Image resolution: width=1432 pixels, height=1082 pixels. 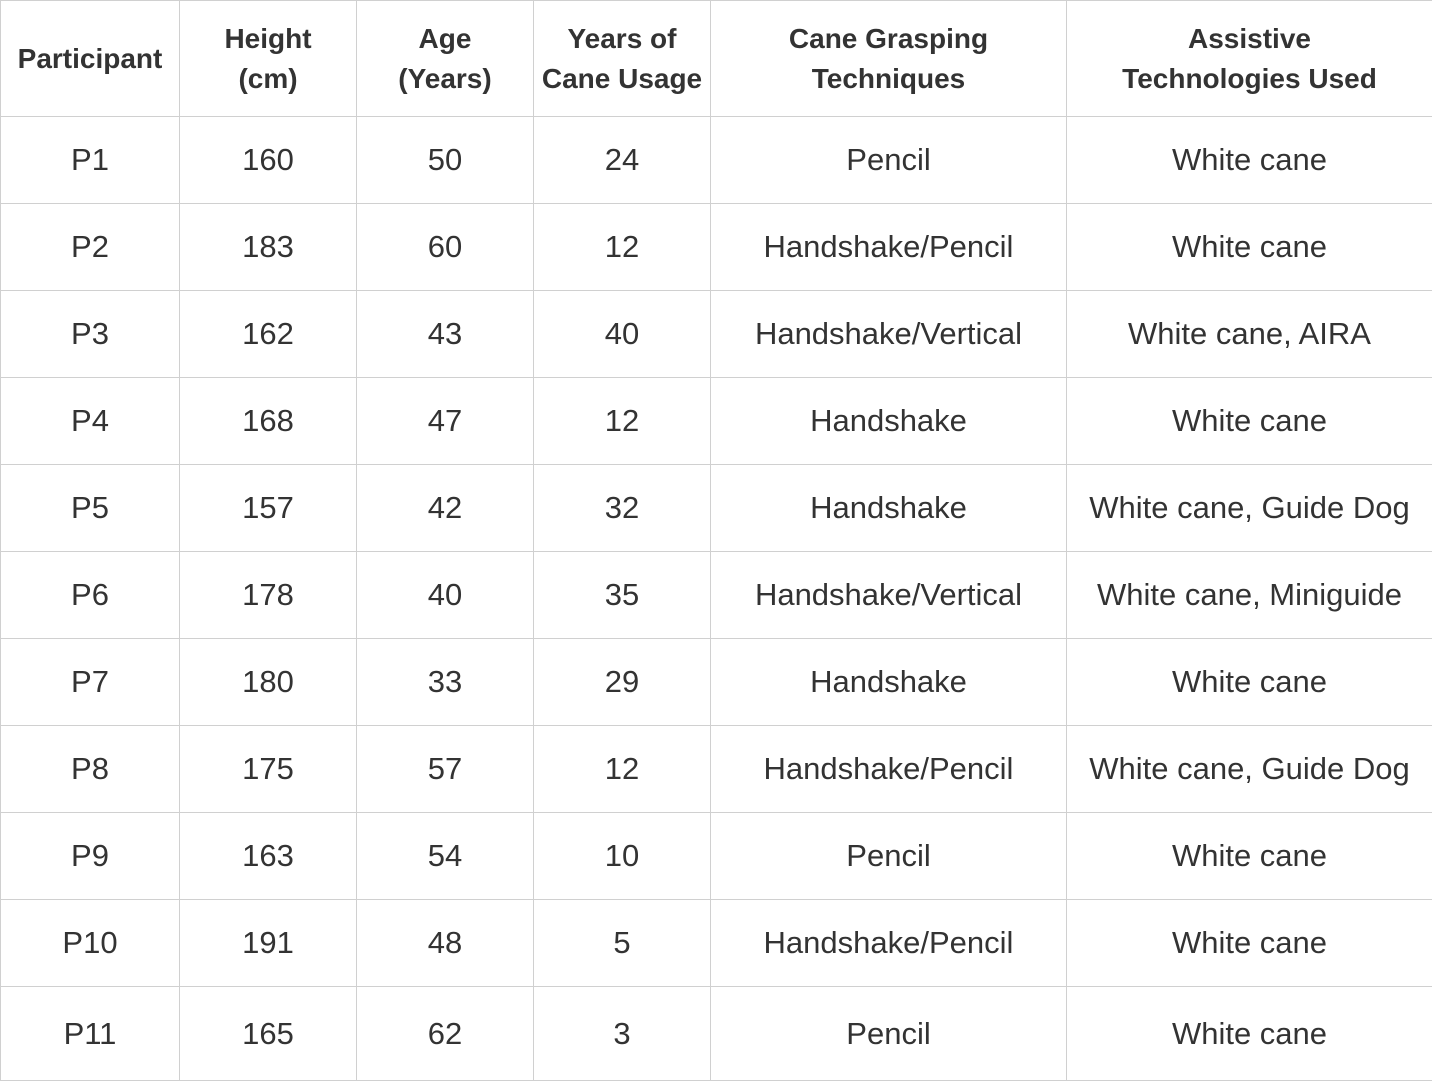 What do you see at coordinates (90, 334) in the screenshot?
I see `participant-cell: P3` at bounding box center [90, 334].